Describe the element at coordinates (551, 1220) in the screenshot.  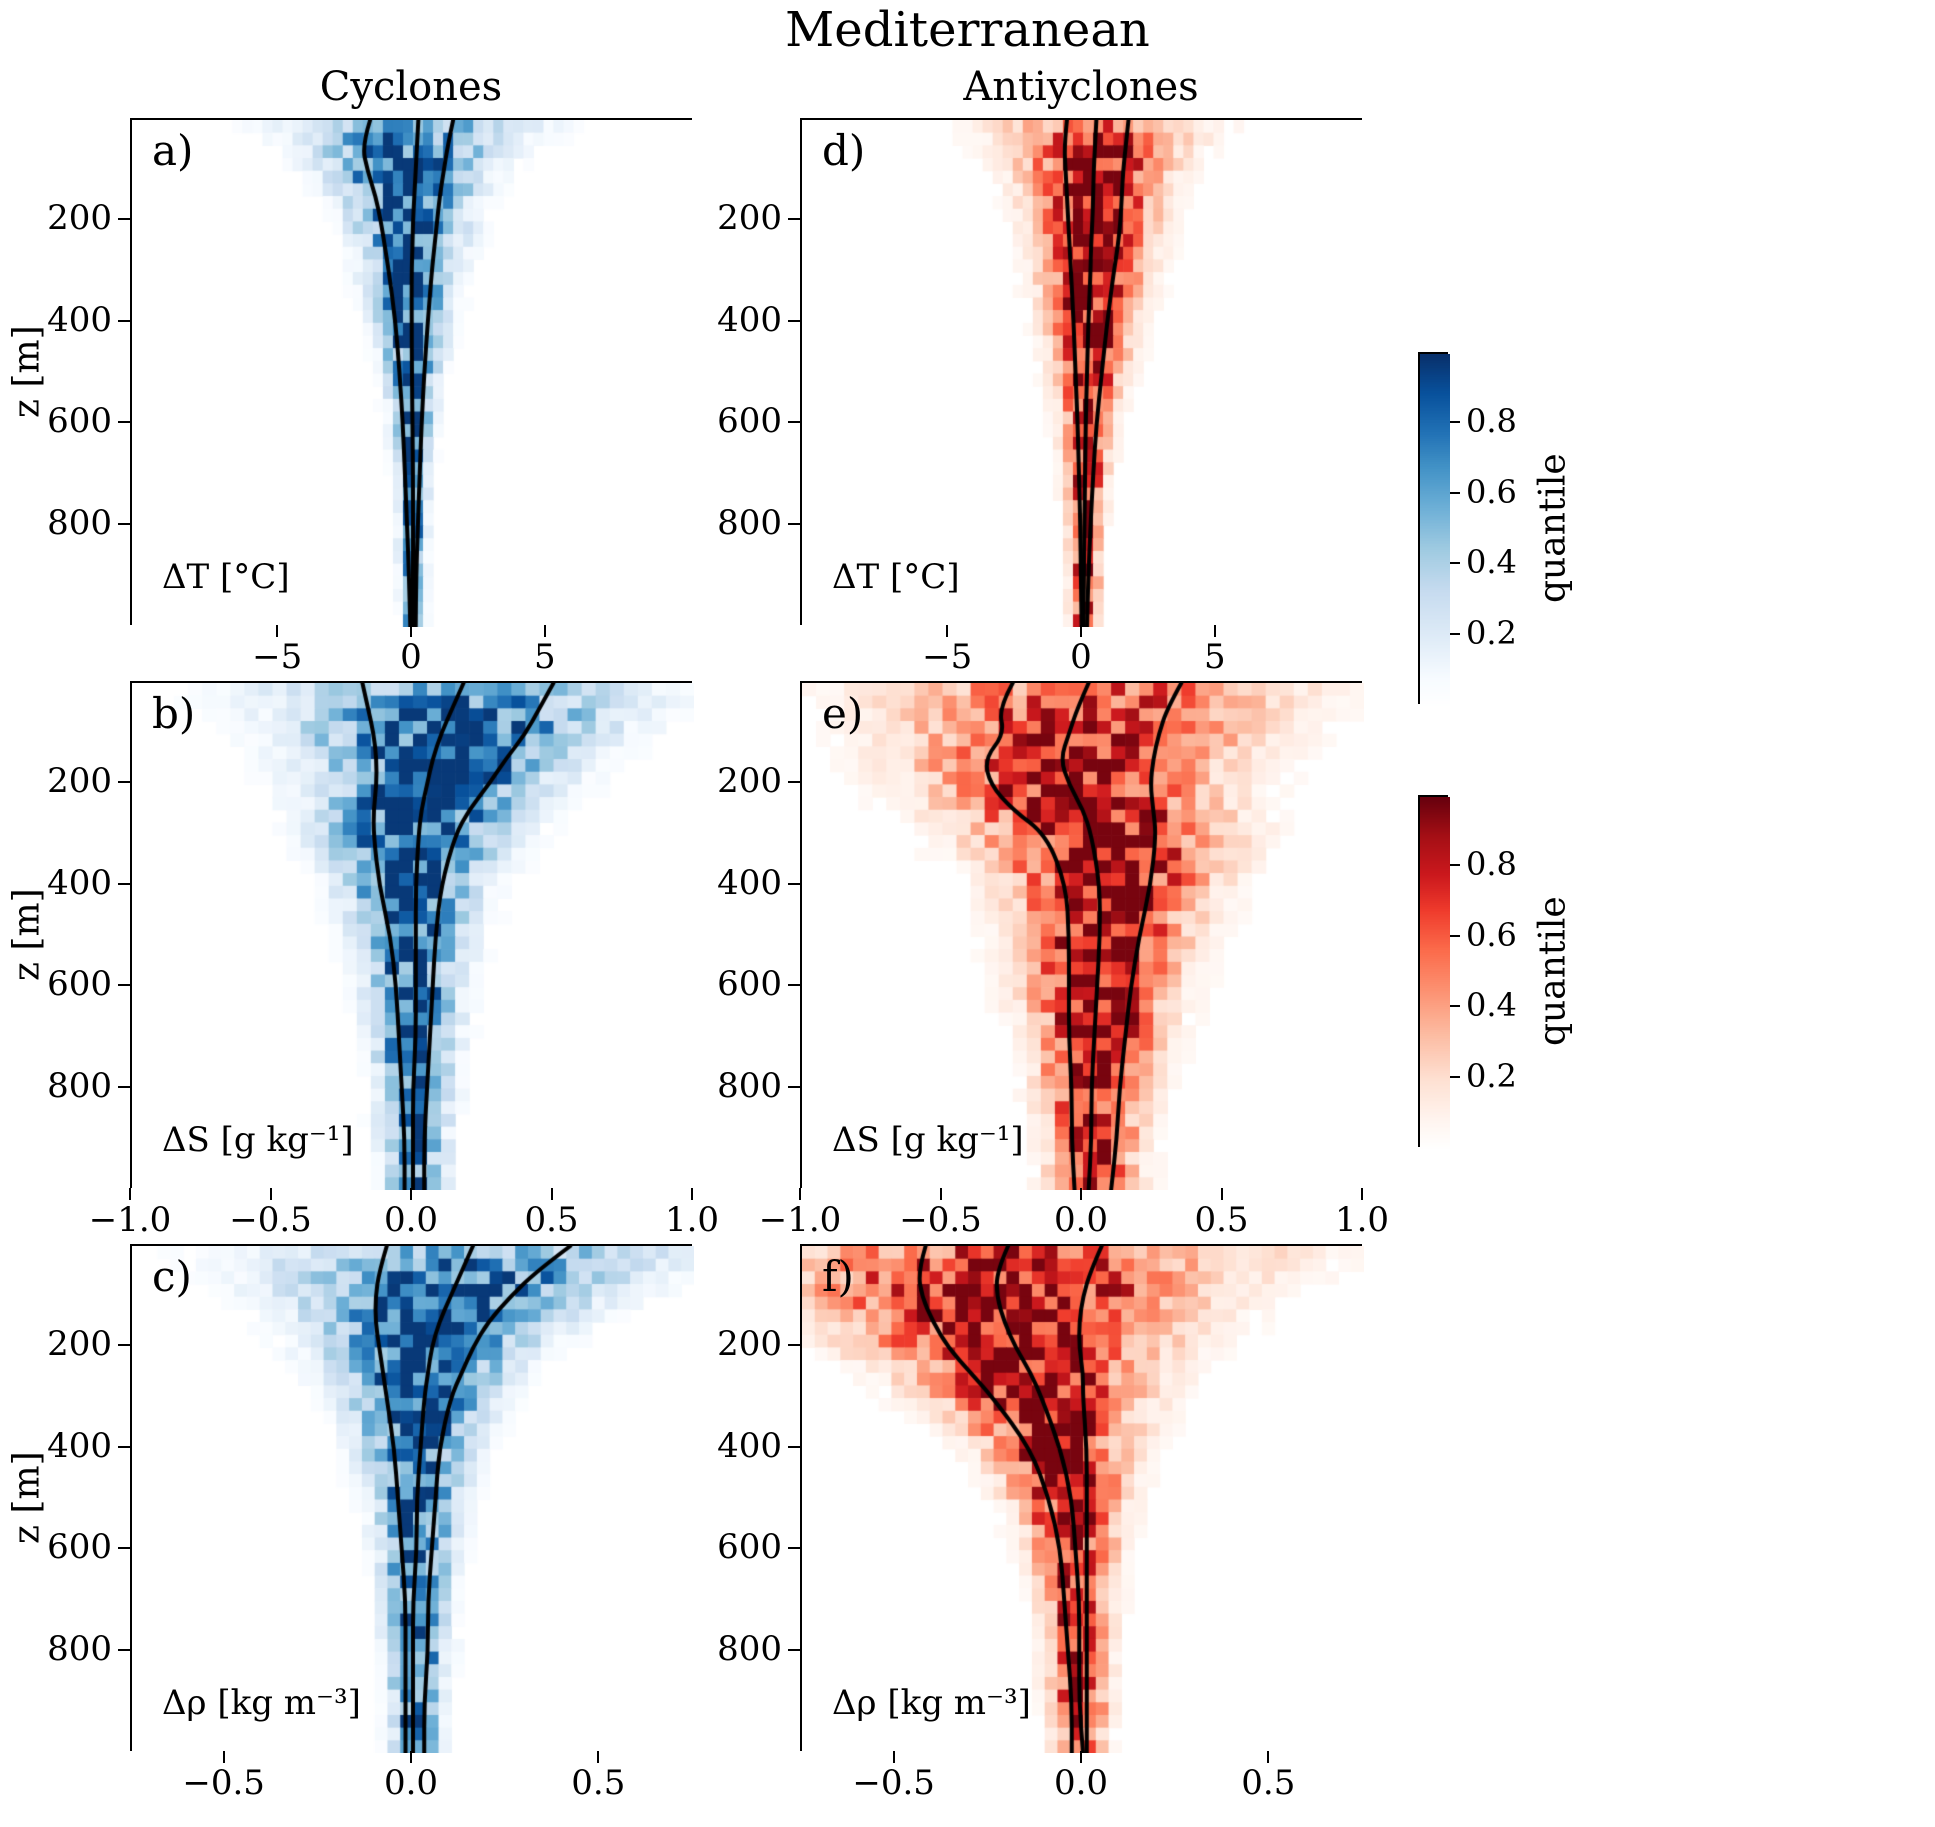
I see `x-tick-label: 0.5` at that location.